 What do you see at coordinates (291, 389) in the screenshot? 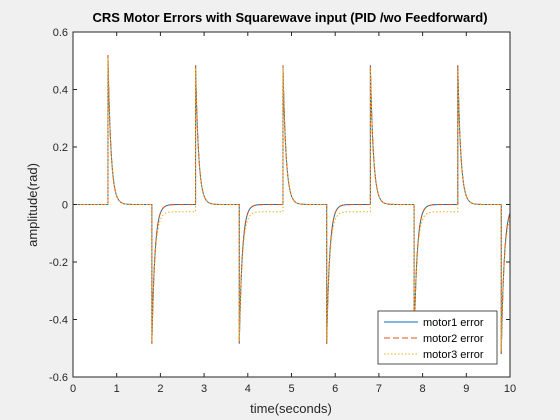
I see `x-tick-label: 5` at bounding box center [291, 389].